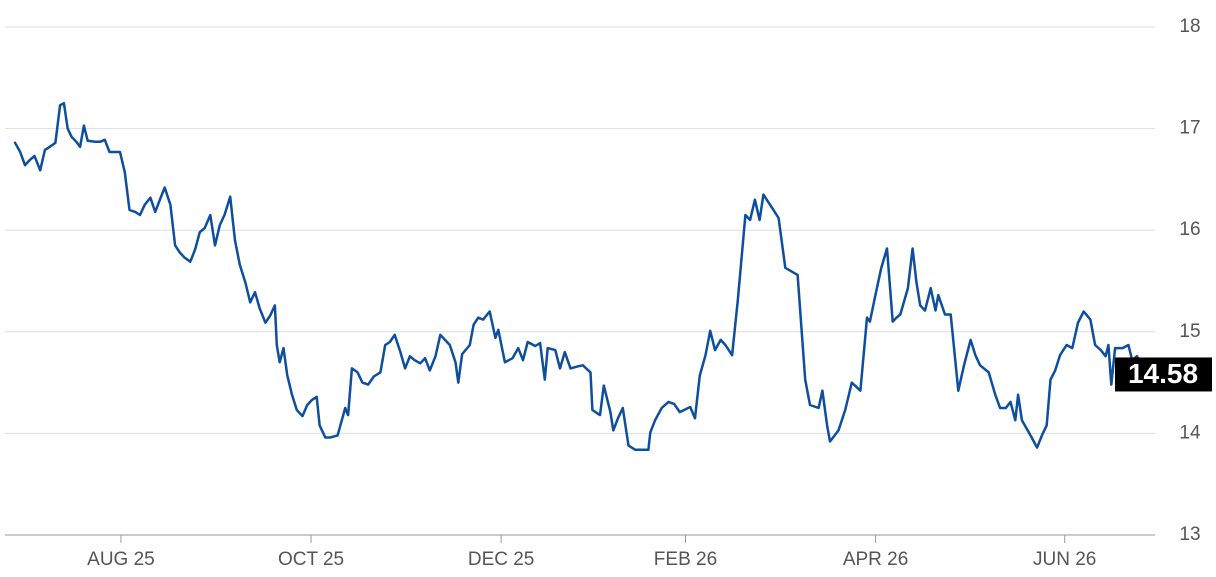  What do you see at coordinates (1189, 331) in the screenshot?
I see `y-tick-label: 15` at bounding box center [1189, 331].